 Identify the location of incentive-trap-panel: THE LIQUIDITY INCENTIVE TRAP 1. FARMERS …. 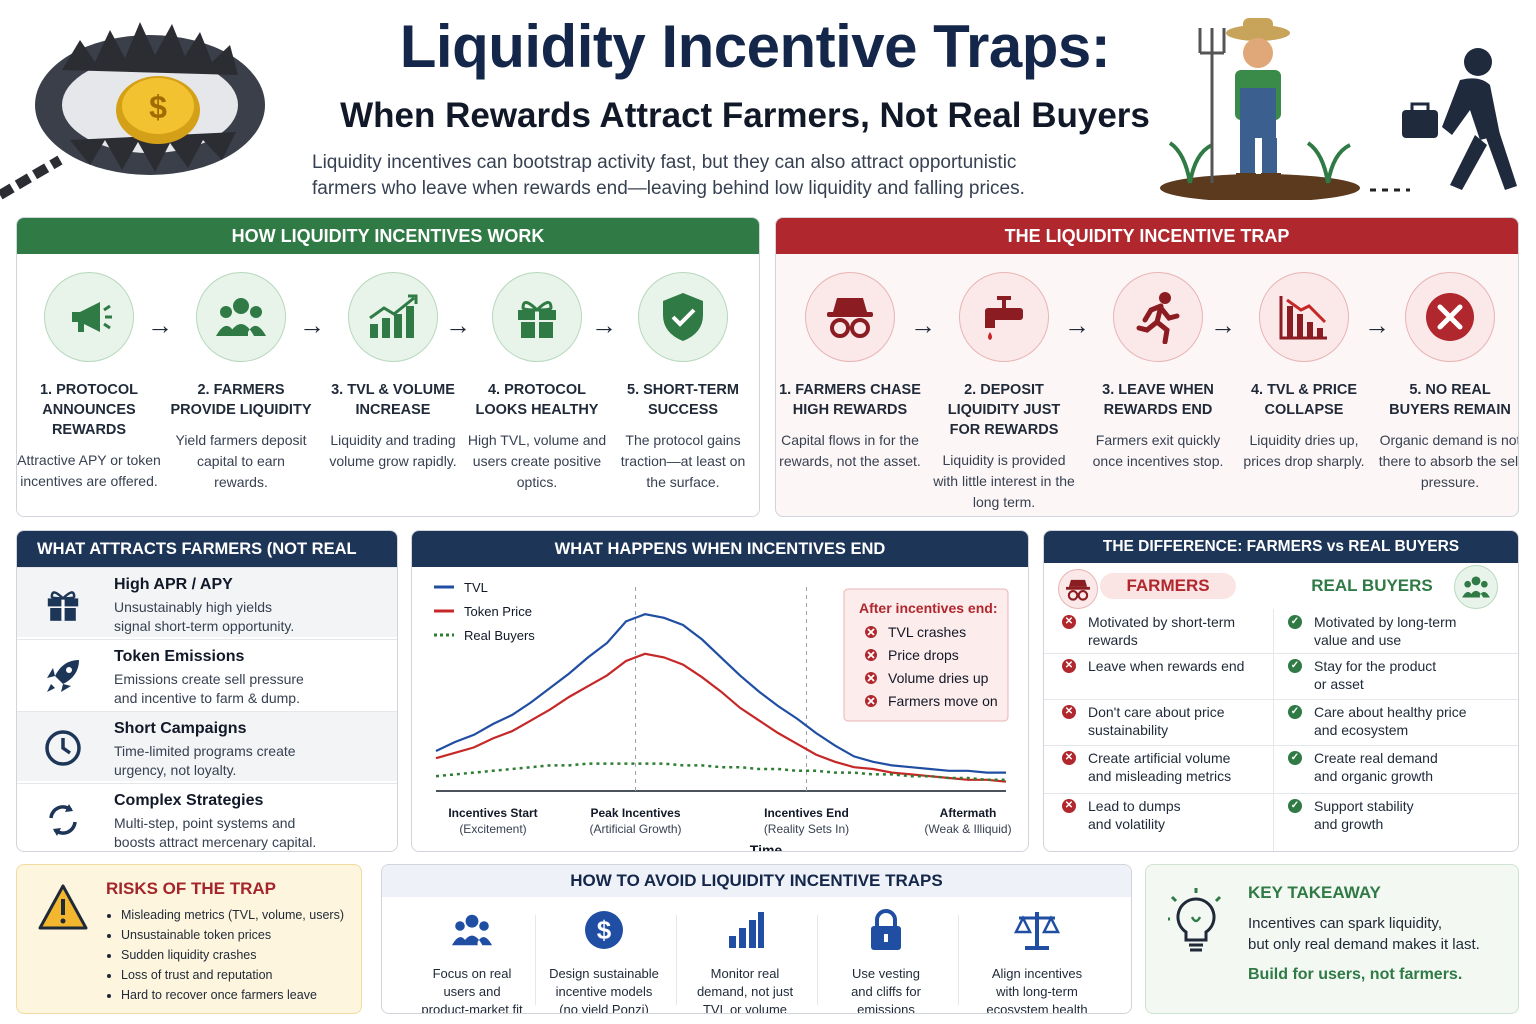
(1147, 367).